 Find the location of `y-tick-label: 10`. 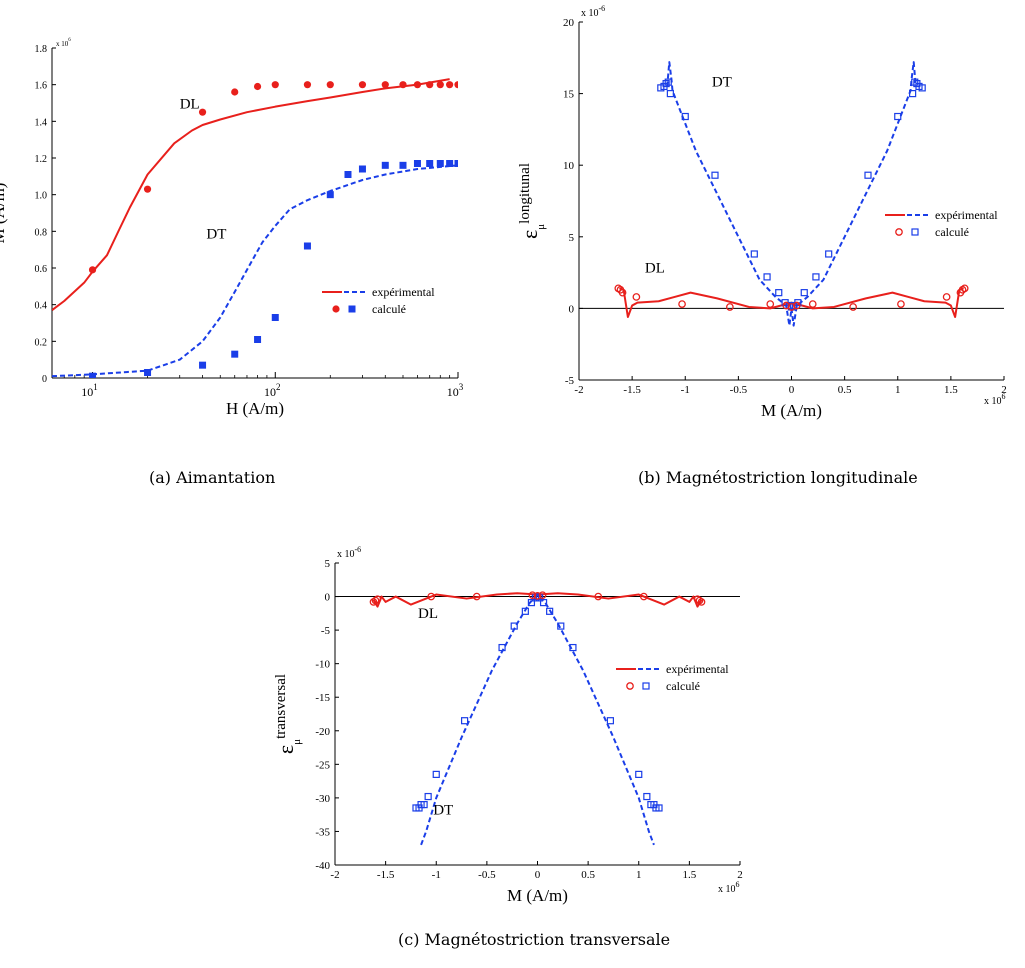

y-tick-label: 10 is located at coordinates (569, 166).